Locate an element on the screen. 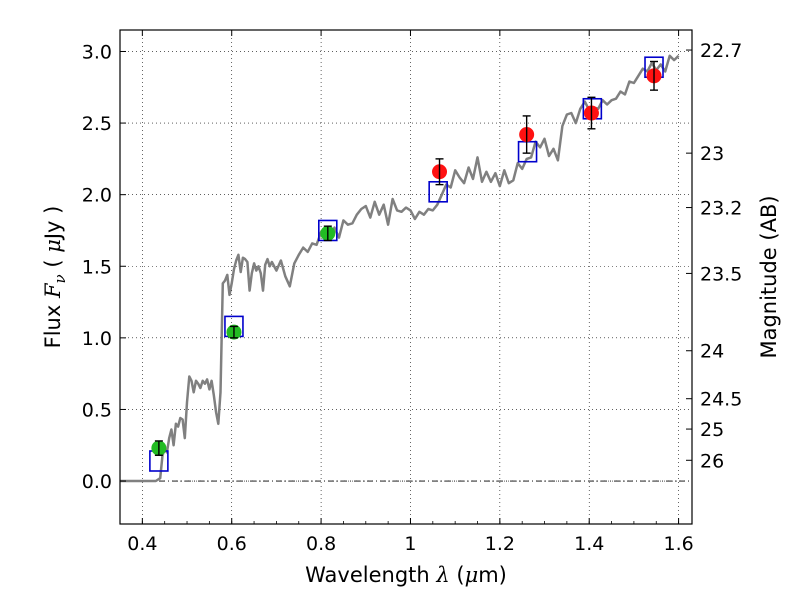  y-tick-label: 2.5 is located at coordinates (97, 124).